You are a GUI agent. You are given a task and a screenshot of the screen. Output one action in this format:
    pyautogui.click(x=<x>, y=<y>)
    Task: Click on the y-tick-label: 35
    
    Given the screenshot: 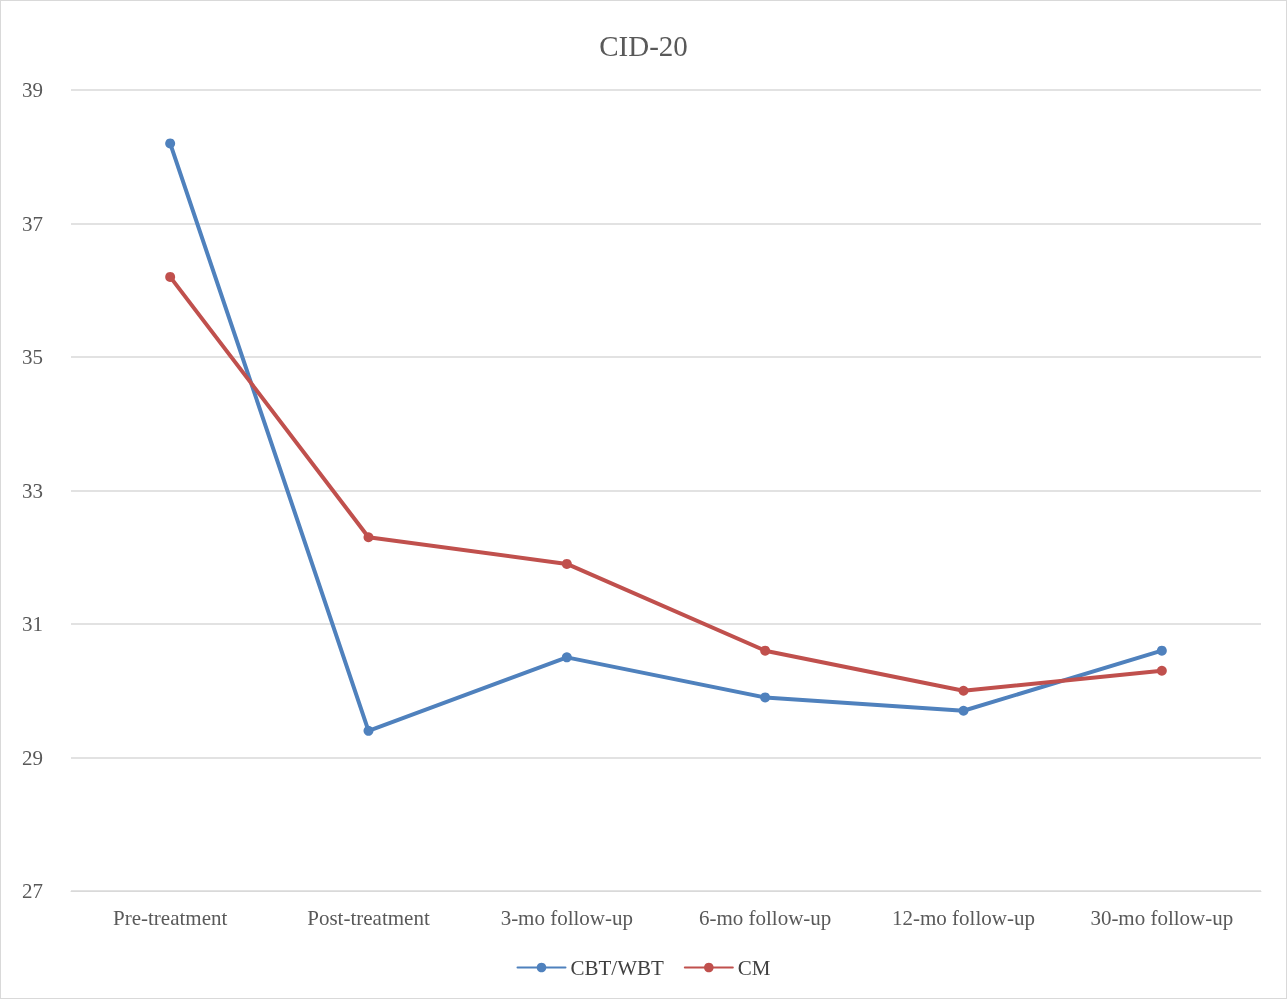 What is the action you would take?
    pyautogui.click(x=32, y=357)
    